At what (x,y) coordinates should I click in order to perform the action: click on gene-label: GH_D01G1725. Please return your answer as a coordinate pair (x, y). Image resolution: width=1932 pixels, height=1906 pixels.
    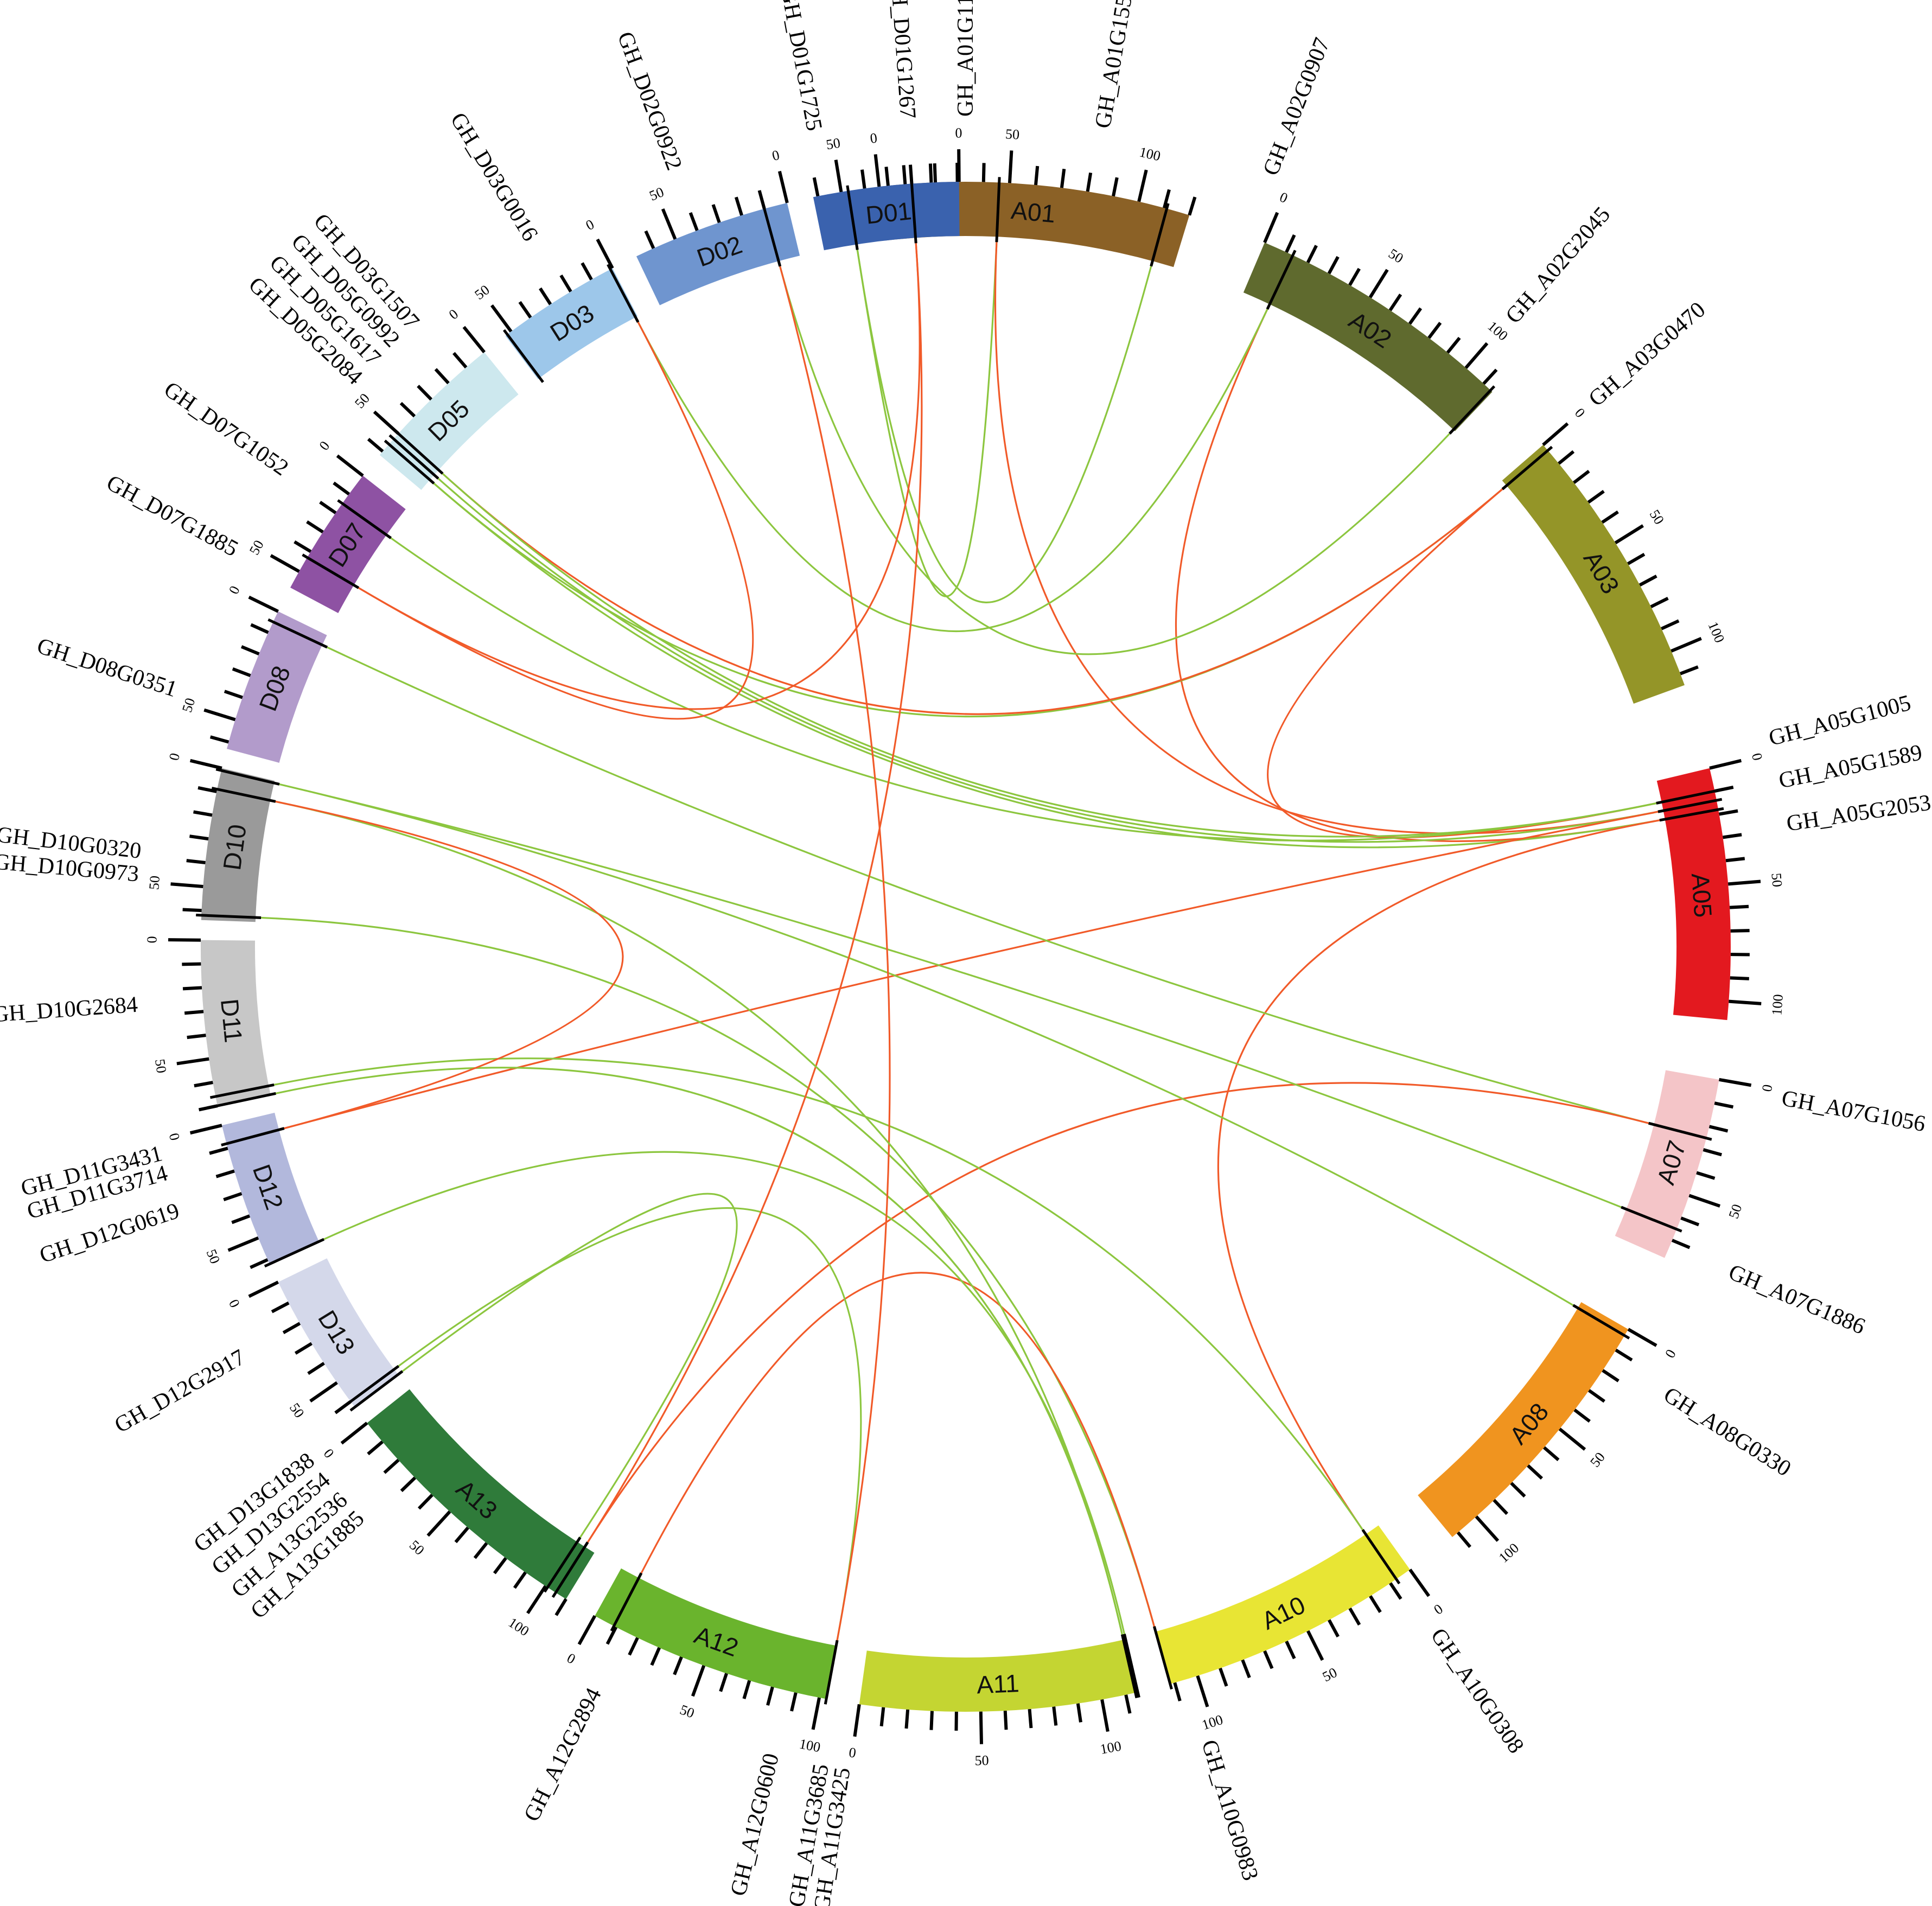
    Looking at the image, I should click on (801, 66).